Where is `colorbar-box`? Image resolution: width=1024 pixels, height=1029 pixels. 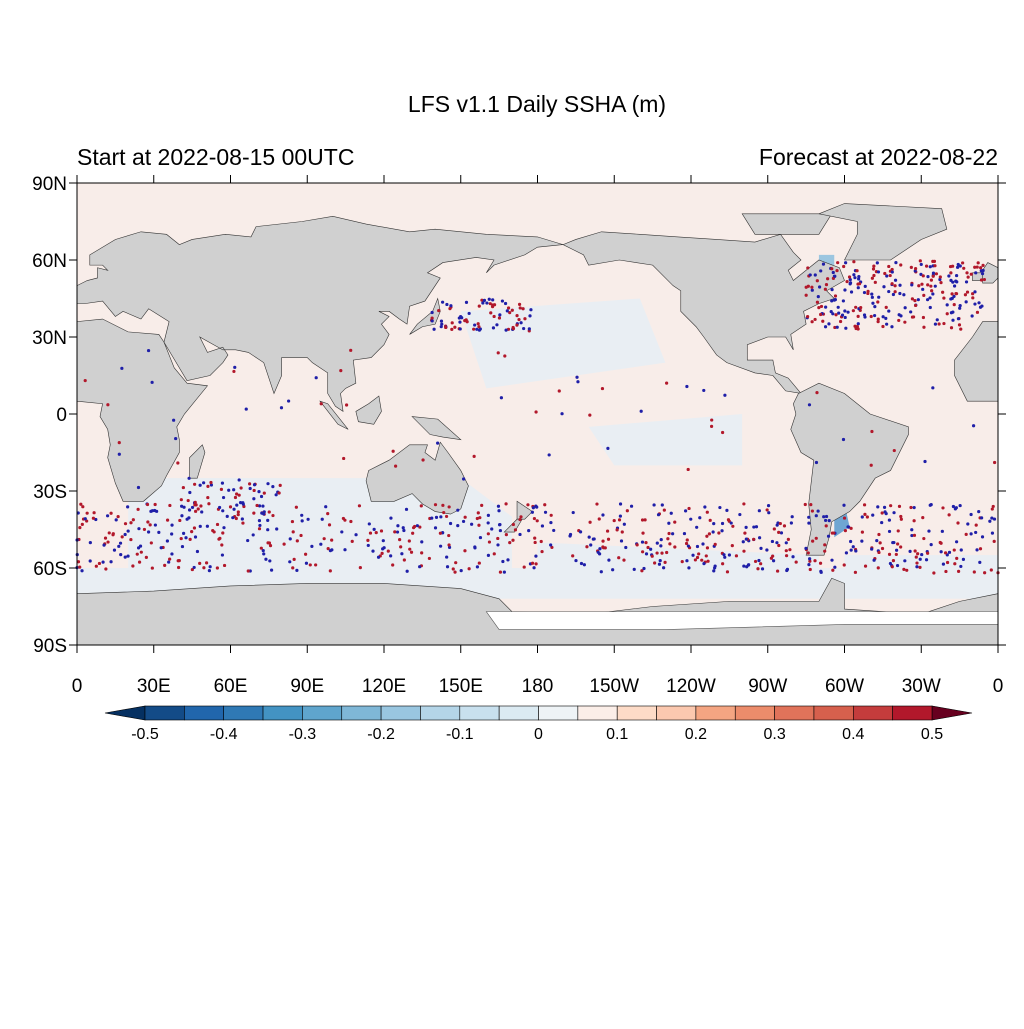 colorbar-box is located at coordinates (282, 713).